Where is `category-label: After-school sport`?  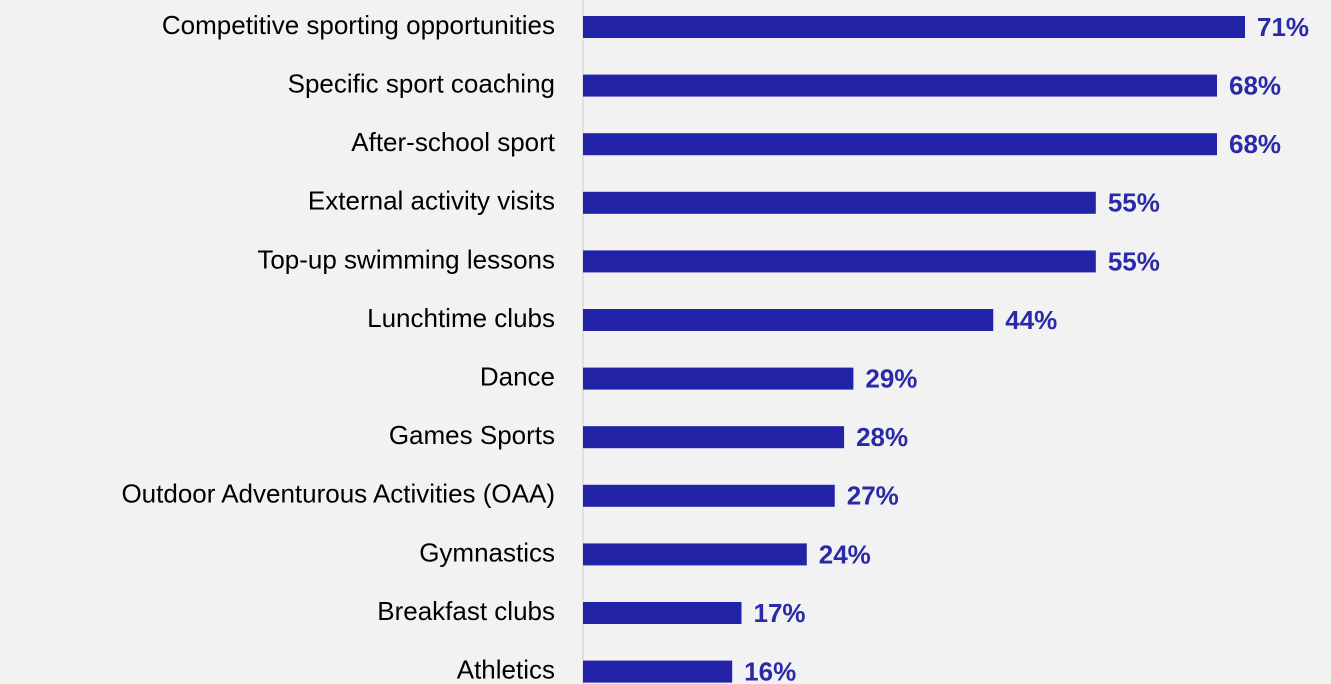 category-label: After-school sport is located at coordinates (453, 142).